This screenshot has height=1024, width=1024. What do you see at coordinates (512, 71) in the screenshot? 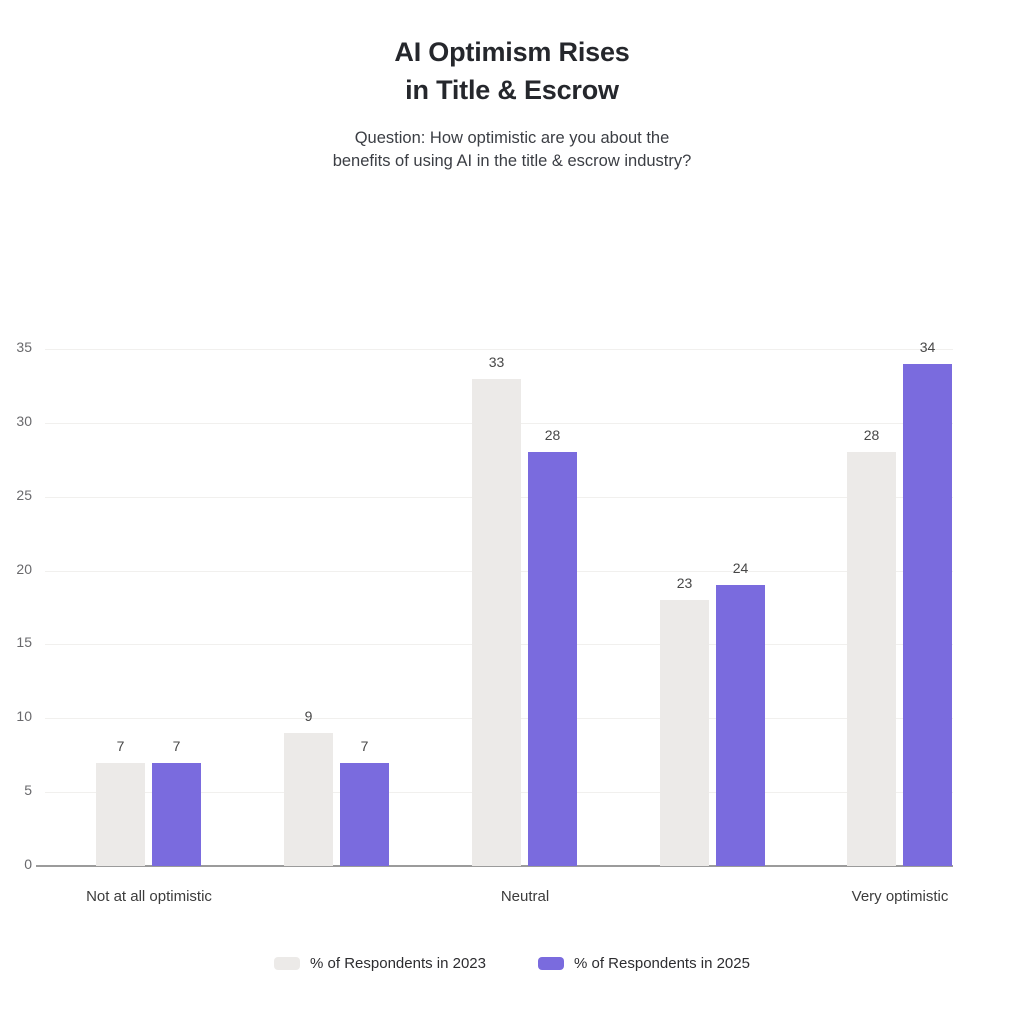
I see `chart-title: AI Optimism Rises in Title & Escrow` at bounding box center [512, 71].